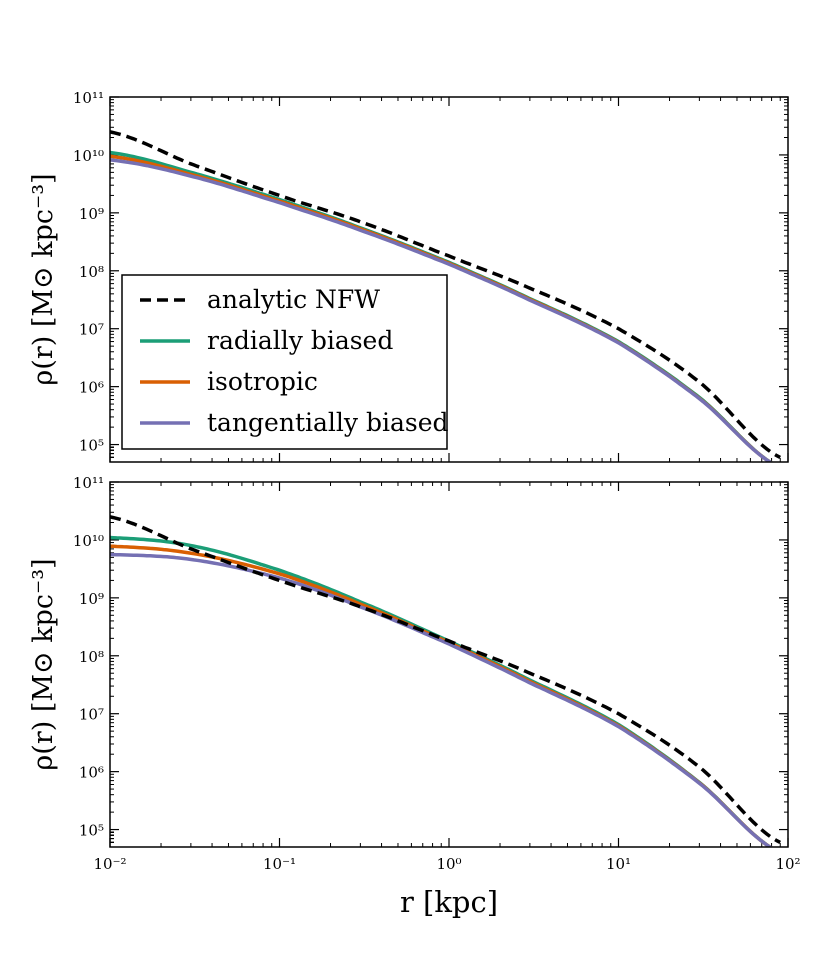  I want to click on legend-label: isotropic, so click(262, 381).